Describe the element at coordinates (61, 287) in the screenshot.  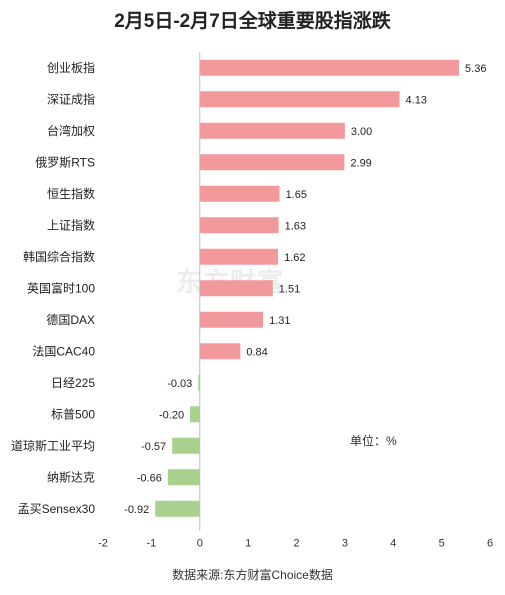
I see `category-label: 英国富时100` at that location.